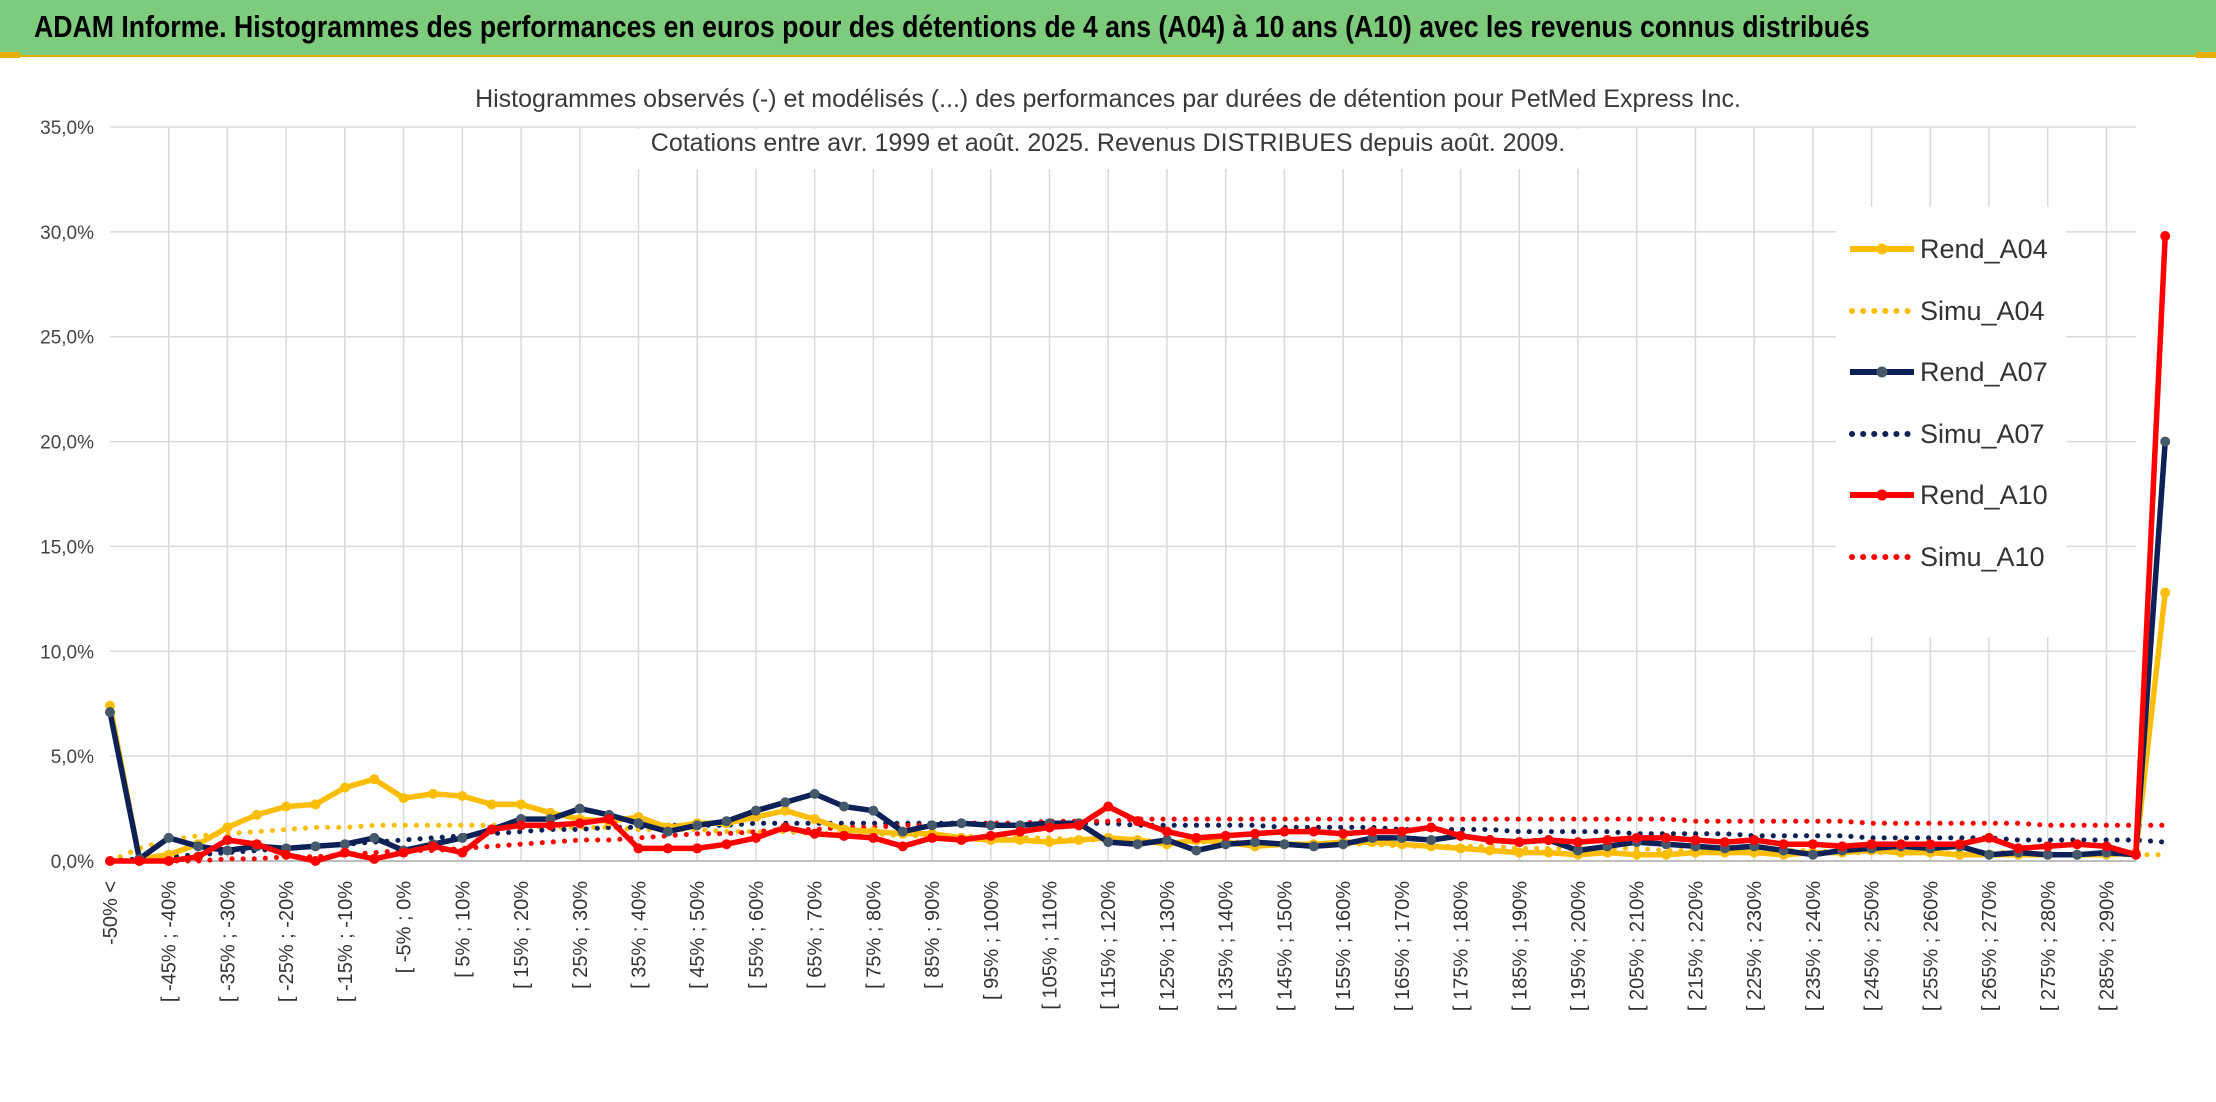 The height and width of the screenshot is (1102, 2216). I want to click on x-tick-label: [ 165% ; 170%, so click(1403, 946).